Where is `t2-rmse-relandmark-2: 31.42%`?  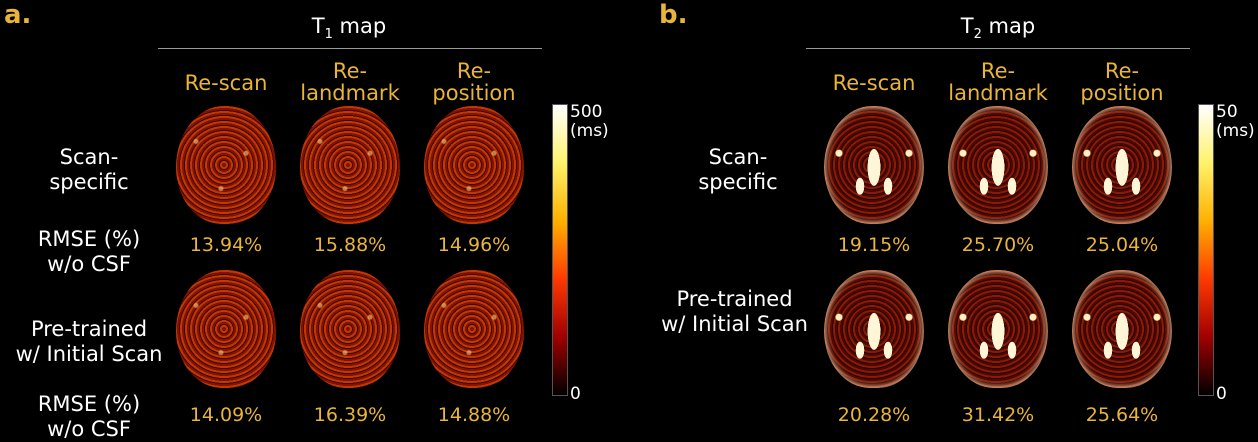 t2-rmse-relandmark-2: 31.42% is located at coordinates (998, 415).